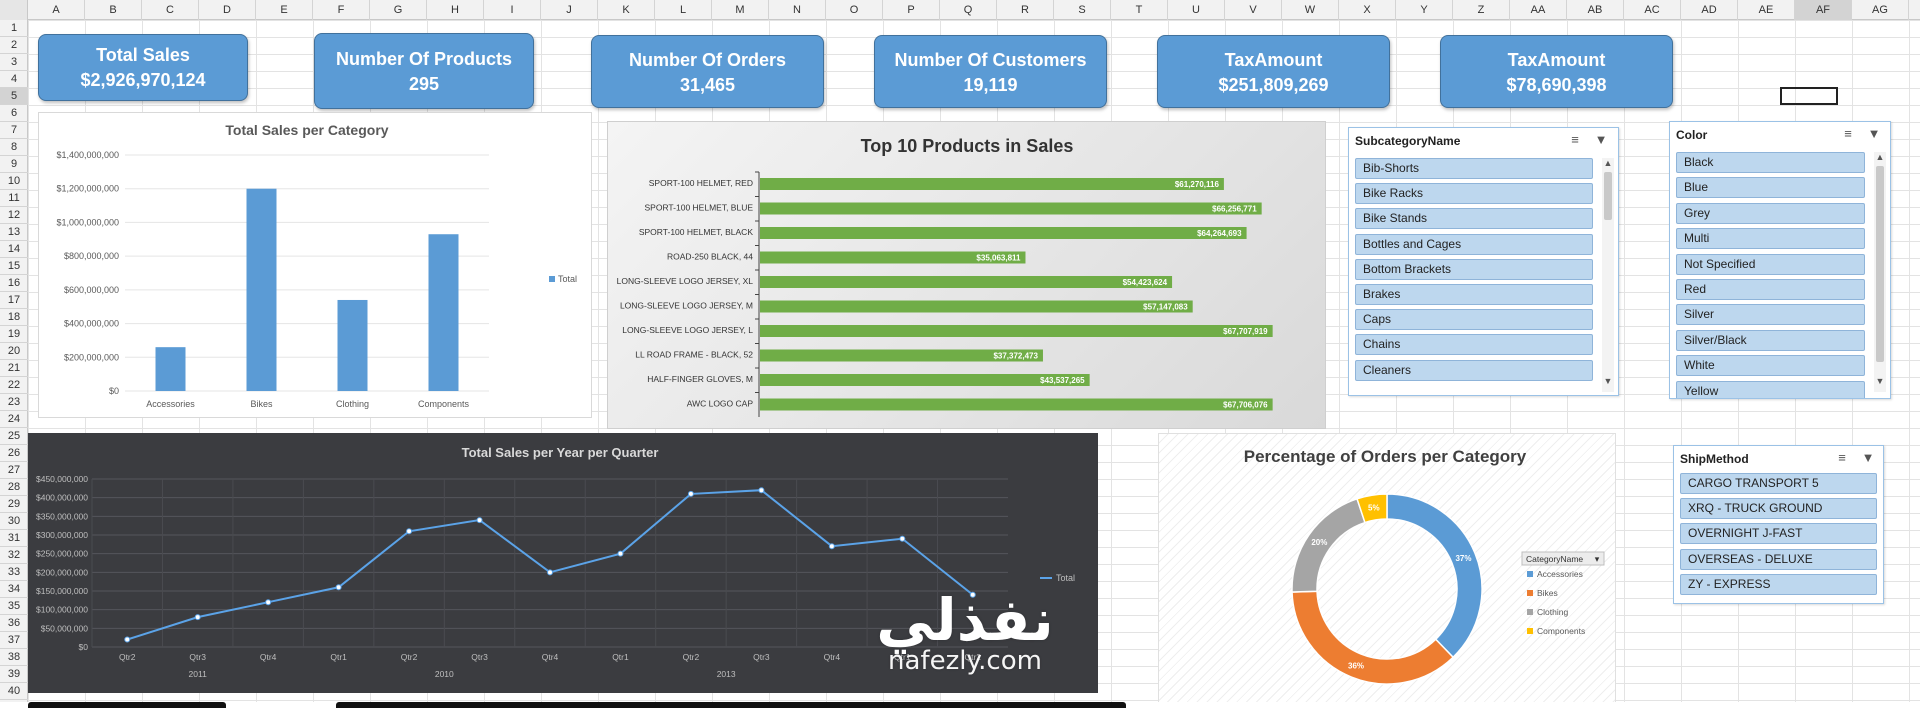  What do you see at coordinates (14, 538) in the screenshot?
I see `row-header-31: 31` at bounding box center [14, 538].